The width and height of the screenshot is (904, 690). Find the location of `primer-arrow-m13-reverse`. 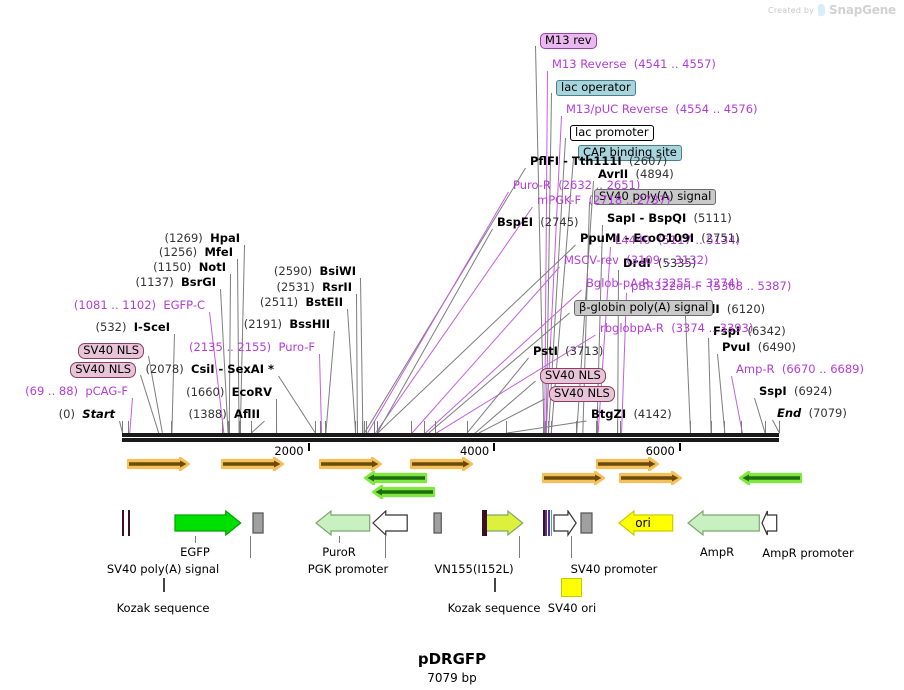

primer-arrow-m13-reverse is located at coordinates (573, 478).